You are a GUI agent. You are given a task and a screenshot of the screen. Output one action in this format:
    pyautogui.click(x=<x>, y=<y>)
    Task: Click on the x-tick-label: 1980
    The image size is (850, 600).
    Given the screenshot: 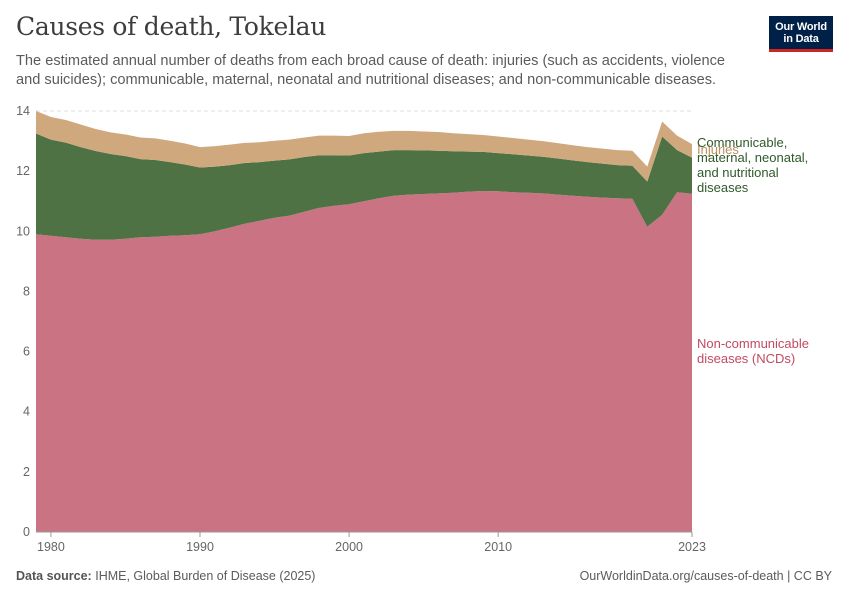 What is the action you would take?
    pyautogui.click(x=51, y=547)
    